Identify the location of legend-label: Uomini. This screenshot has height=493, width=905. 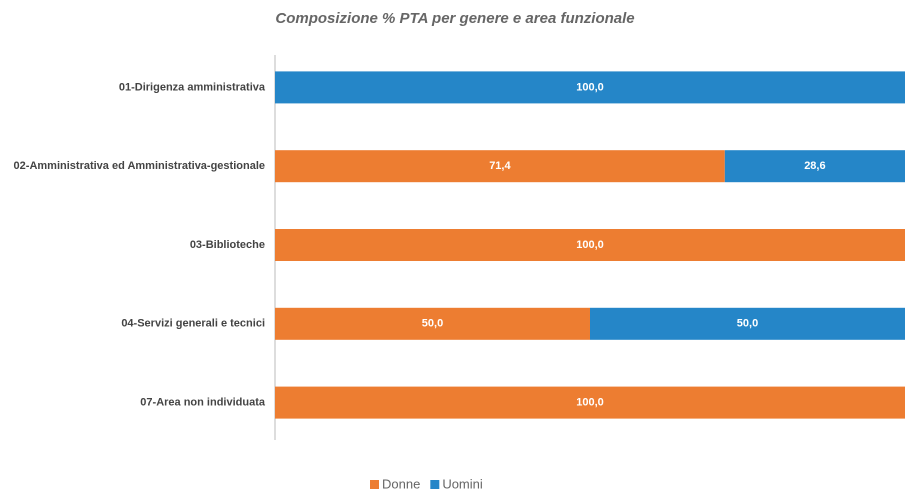
(462, 483).